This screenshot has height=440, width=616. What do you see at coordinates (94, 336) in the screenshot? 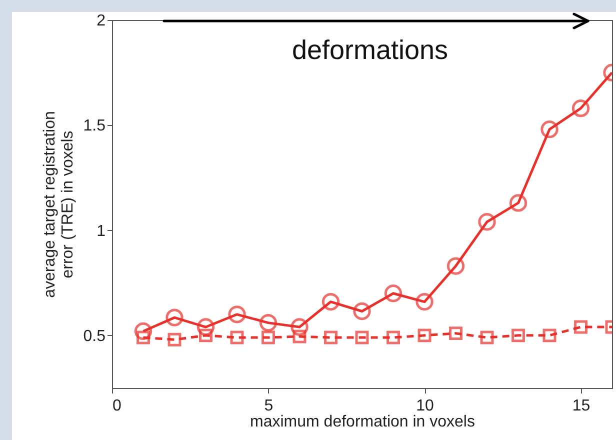
I see `y-tick-label: 0.5` at bounding box center [94, 336].